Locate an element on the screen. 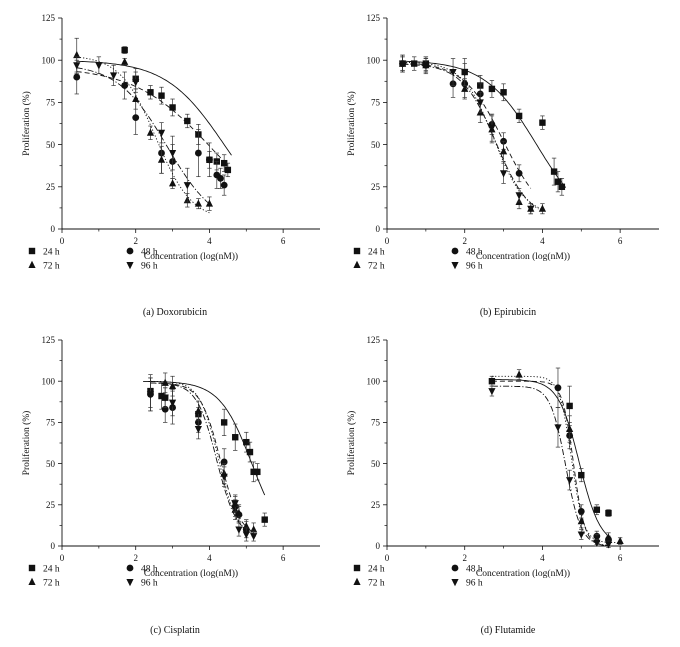  y-tick-label: 100 is located at coordinates (374, 381).